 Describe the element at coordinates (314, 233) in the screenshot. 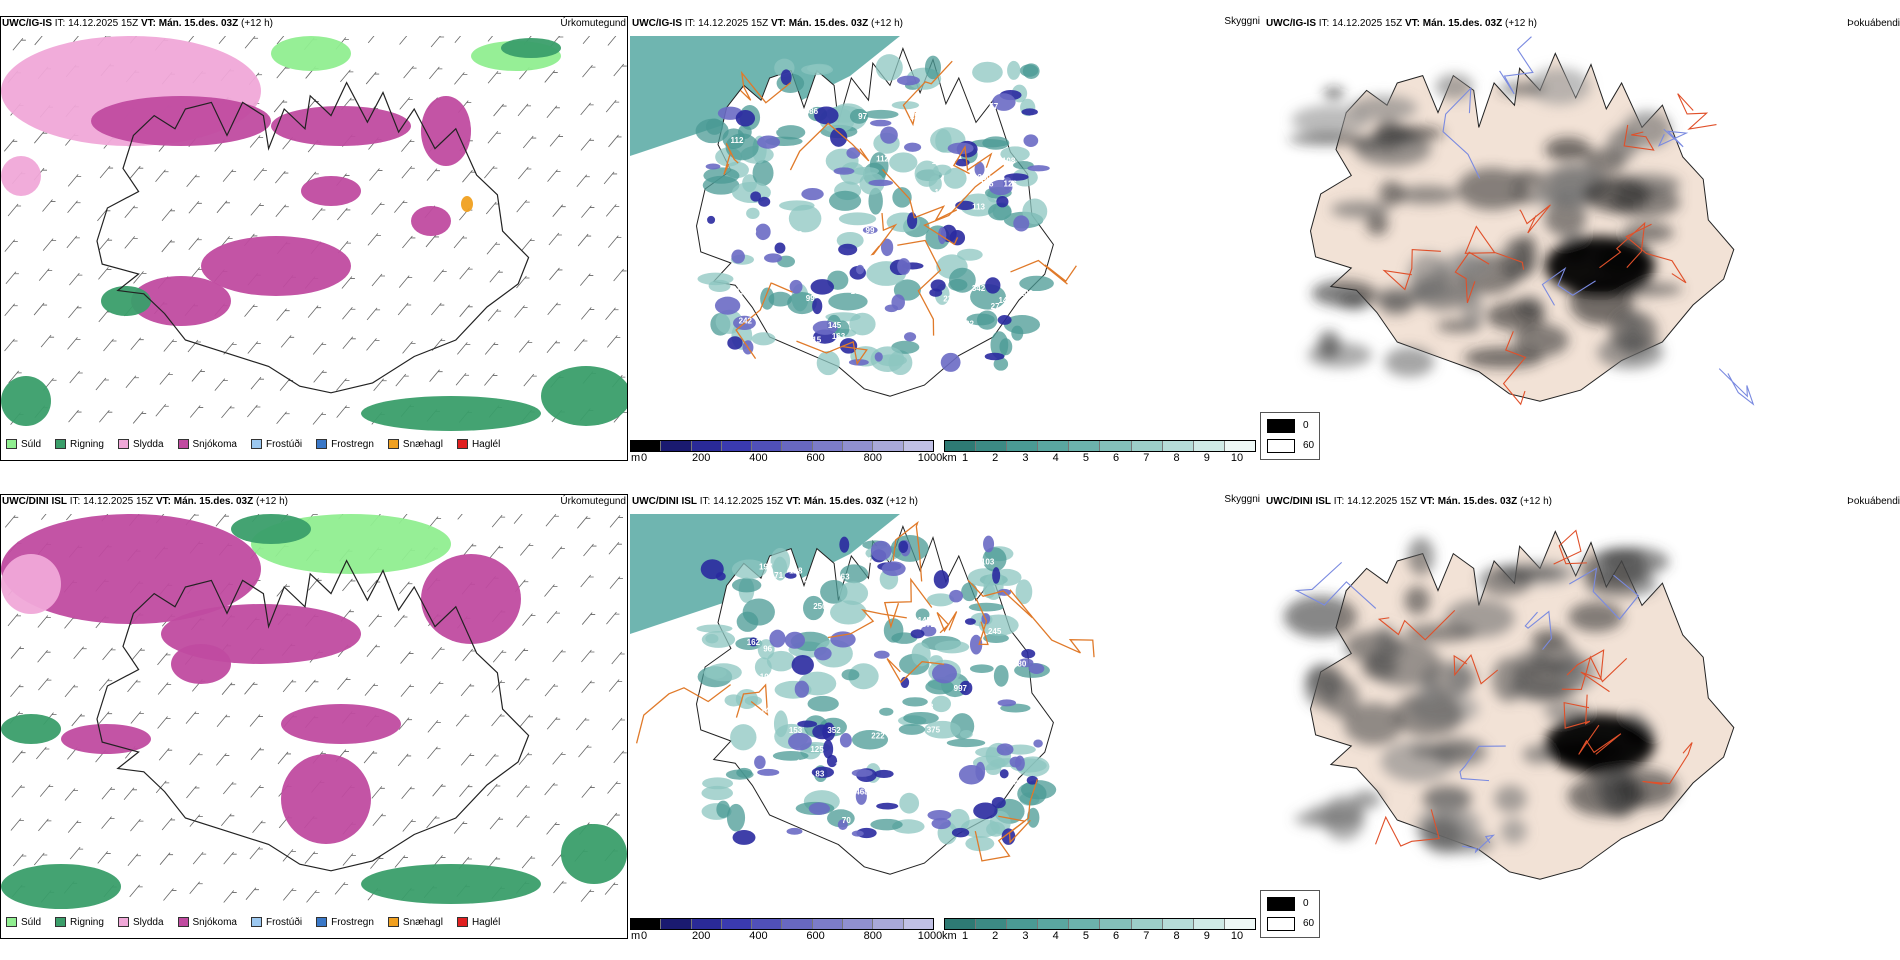

I see `precip-type-map` at that location.